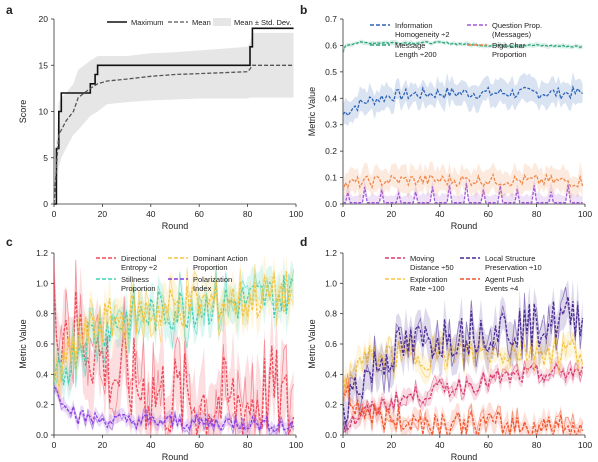  What do you see at coordinates (9, 242) in the screenshot?
I see `panel-letter: c` at bounding box center [9, 242].